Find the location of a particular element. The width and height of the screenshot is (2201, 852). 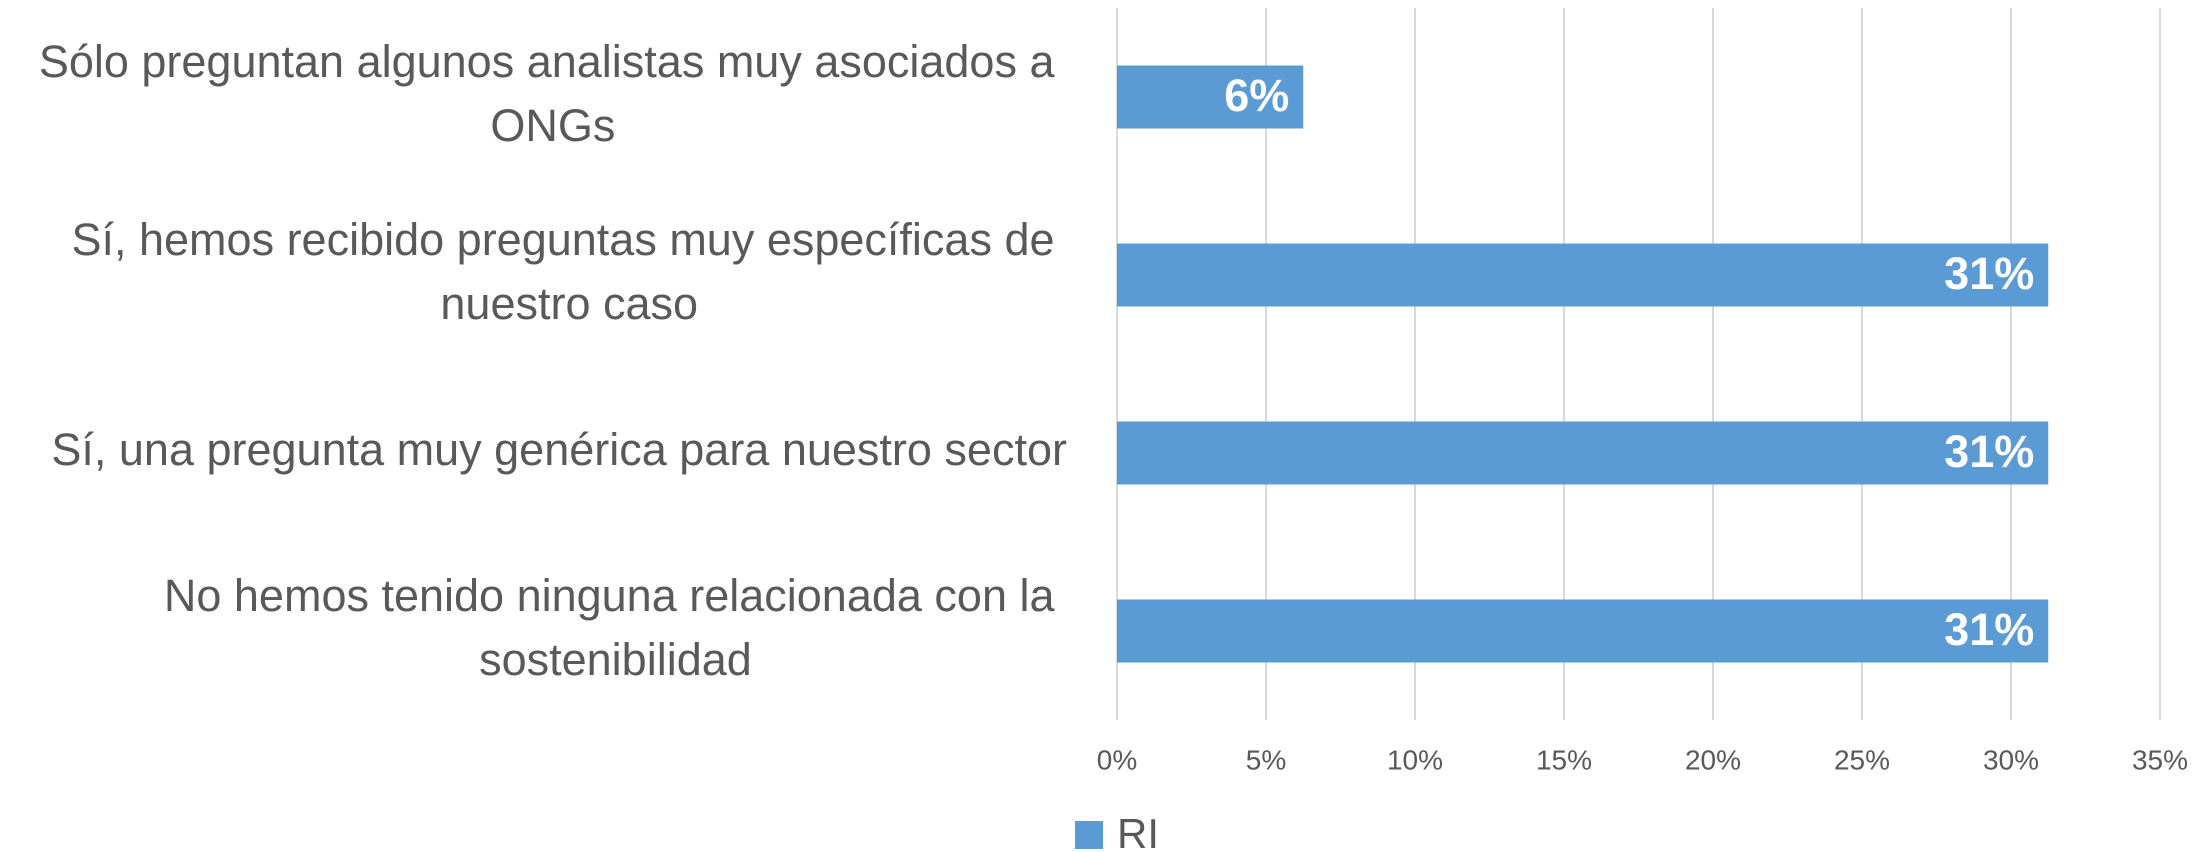

x-tick-label: 35% is located at coordinates (2160, 759).